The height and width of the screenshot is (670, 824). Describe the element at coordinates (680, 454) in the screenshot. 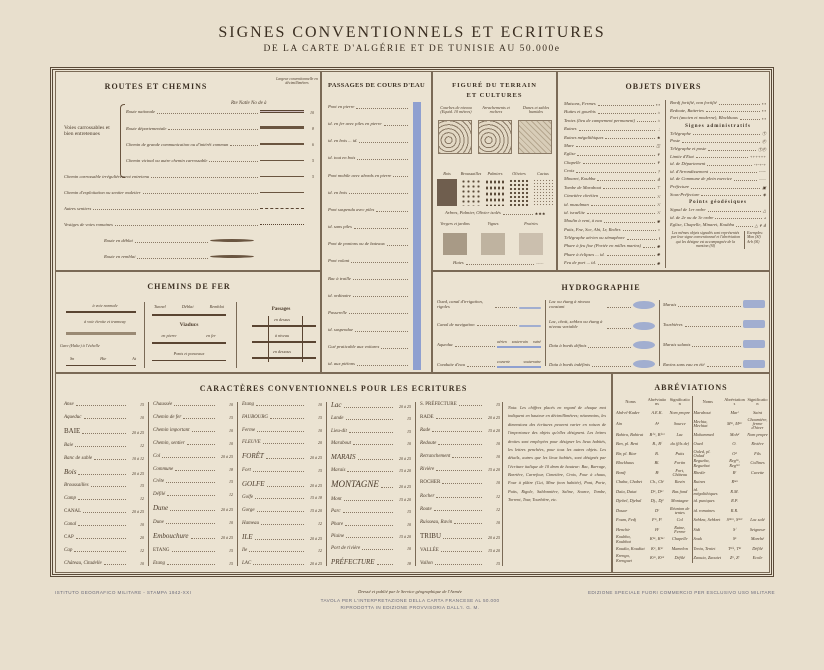

I see `abbr-cell: Puits` at that location.